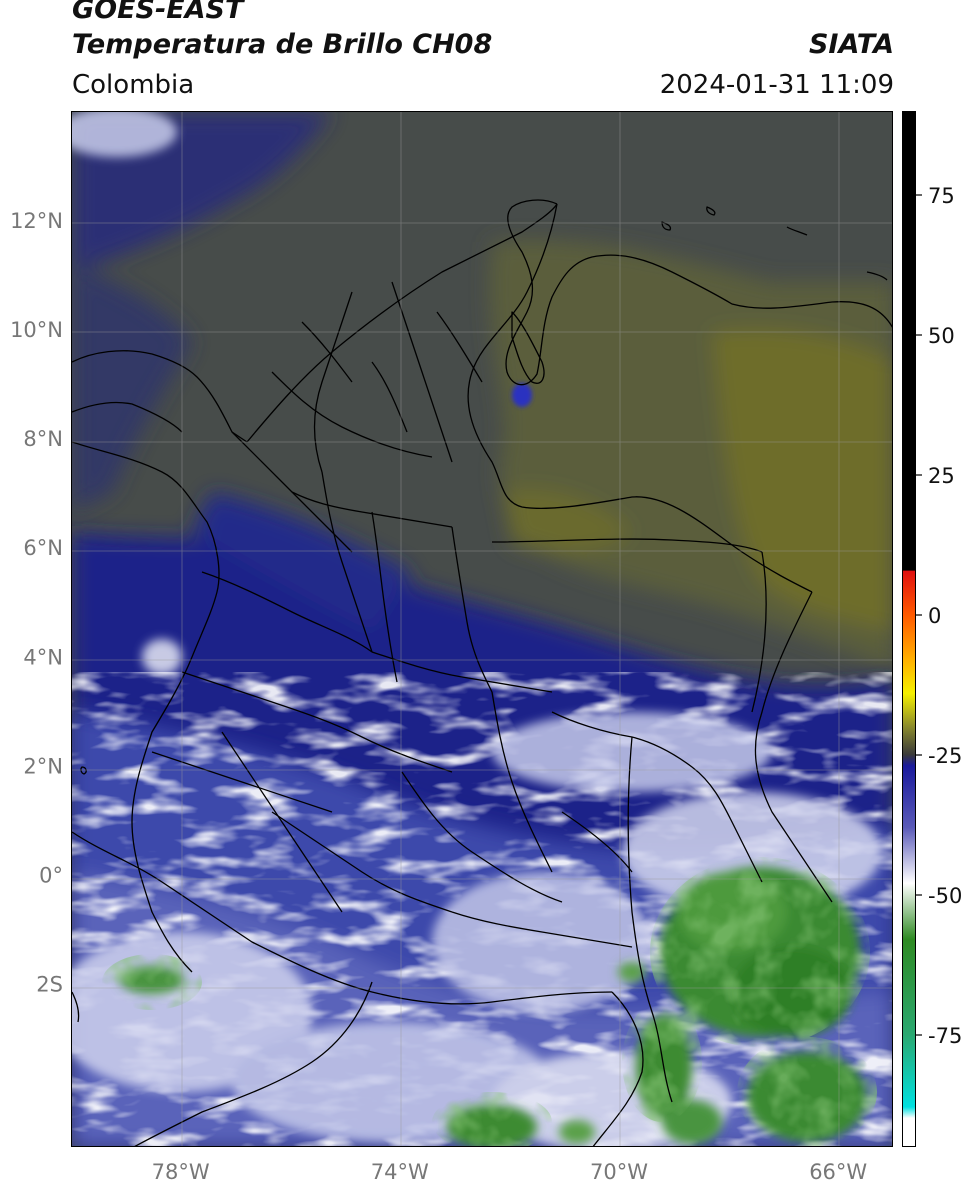  Describe the element at coordinates (282, 44) in the screenshot. I see `product-title: Temperatura de Brillo CH08` at that location.